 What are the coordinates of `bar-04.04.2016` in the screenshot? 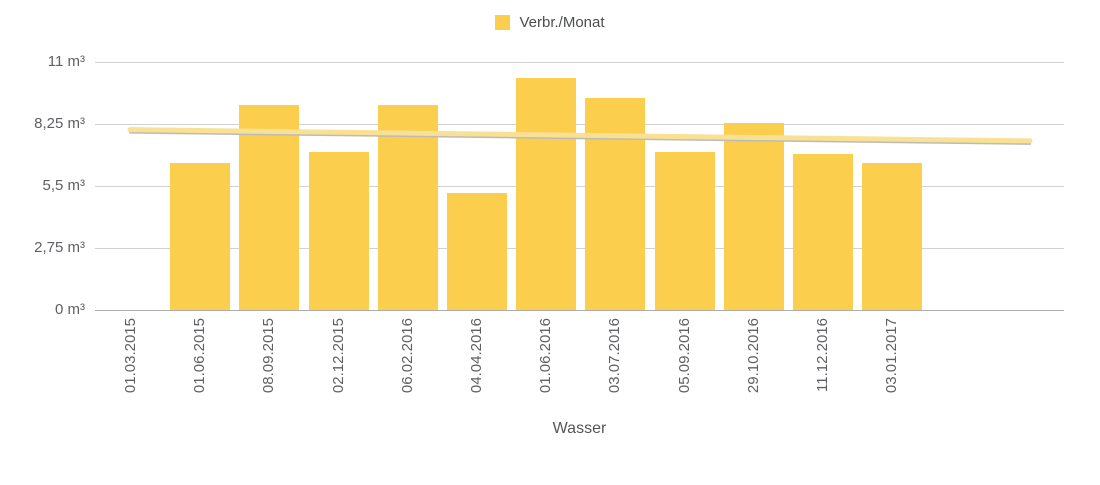 It's located at (477, 251).